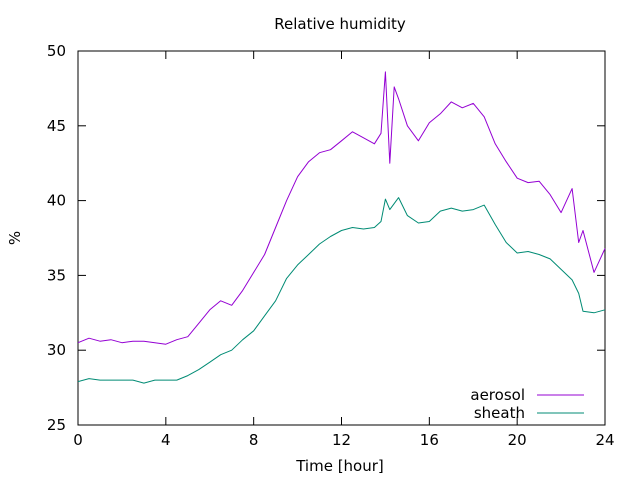  What do you see at coordinates (166, 440) in the screenshot?
I see `x-tick-label: 4` at bounding box center [166, 440].